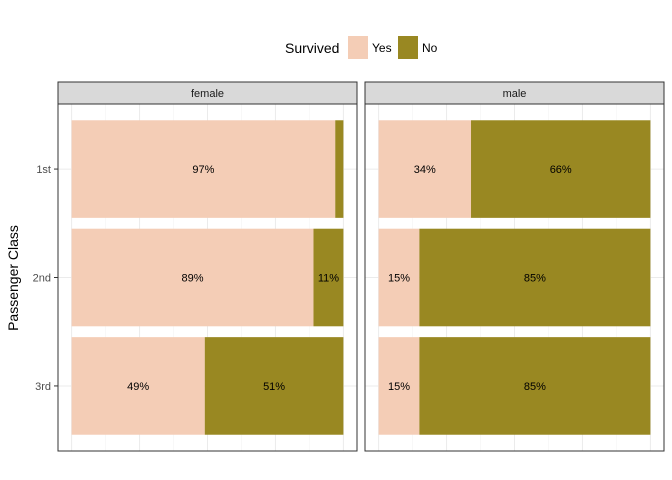 This screenshot has width=672, height=480. I want to click on data-label: 49%, so click(138, 387).